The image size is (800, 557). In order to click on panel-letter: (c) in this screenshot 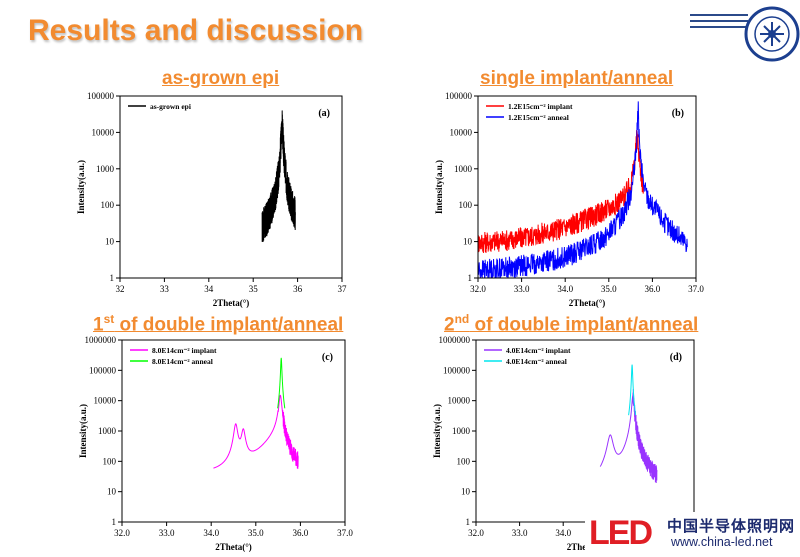, I will do `click(327, 357)`.